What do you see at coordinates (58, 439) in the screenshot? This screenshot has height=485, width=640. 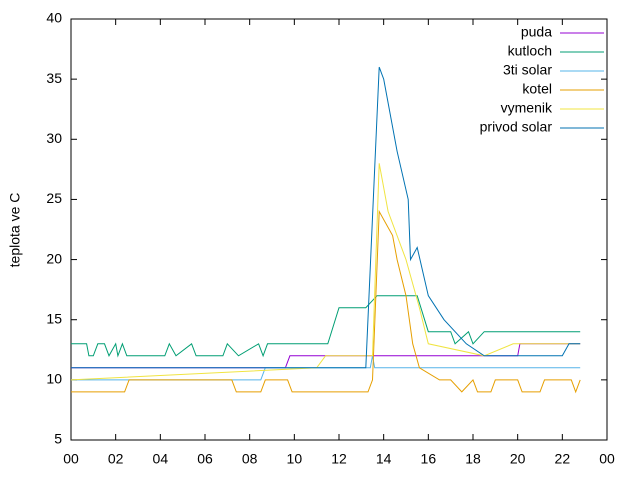 I see `y-tick-label: 5` at bounding box center [58, 439].